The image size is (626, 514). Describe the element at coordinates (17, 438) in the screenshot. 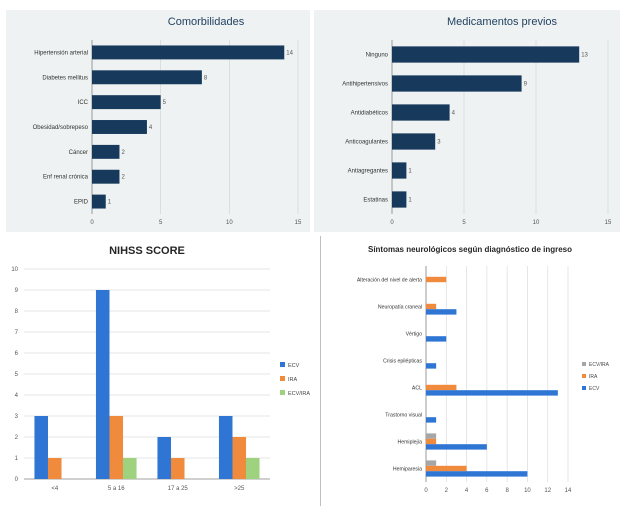

I see `y-tick-label: 2` at that location.